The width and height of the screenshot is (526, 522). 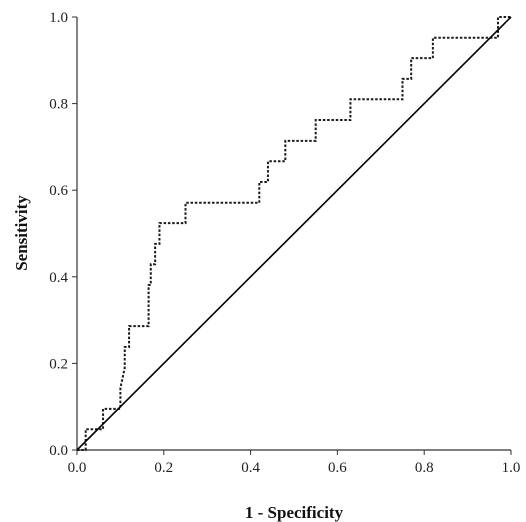 I want to click on x-tick-label: 0.8, so click(x=424, y=468).